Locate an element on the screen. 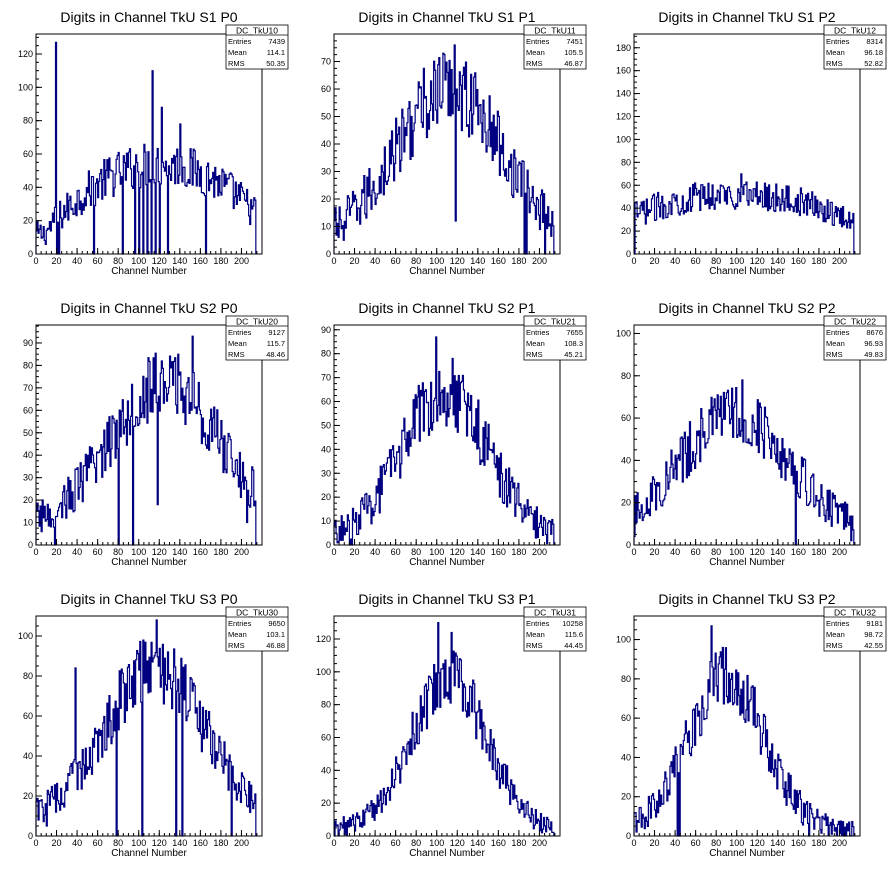 This screenshot has width=896, height=874. x-tick-label: 80 is located at coordinates (118, 261).